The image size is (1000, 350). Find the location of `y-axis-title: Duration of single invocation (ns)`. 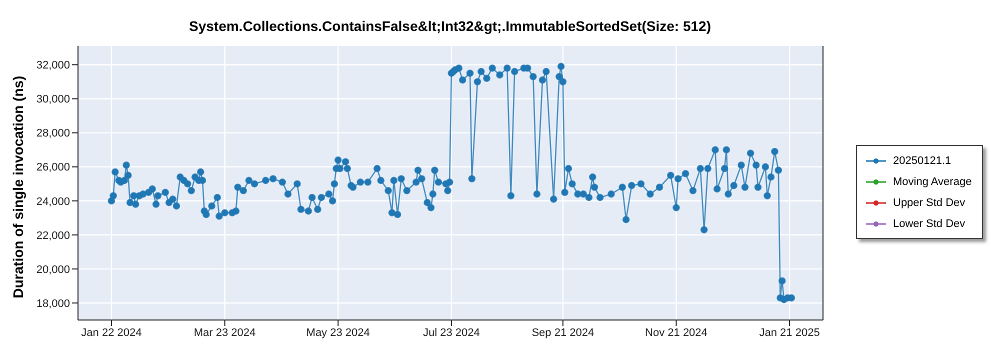

y-axis-title: Duration of single invocation (ns) is located at coordinates (18, 187).